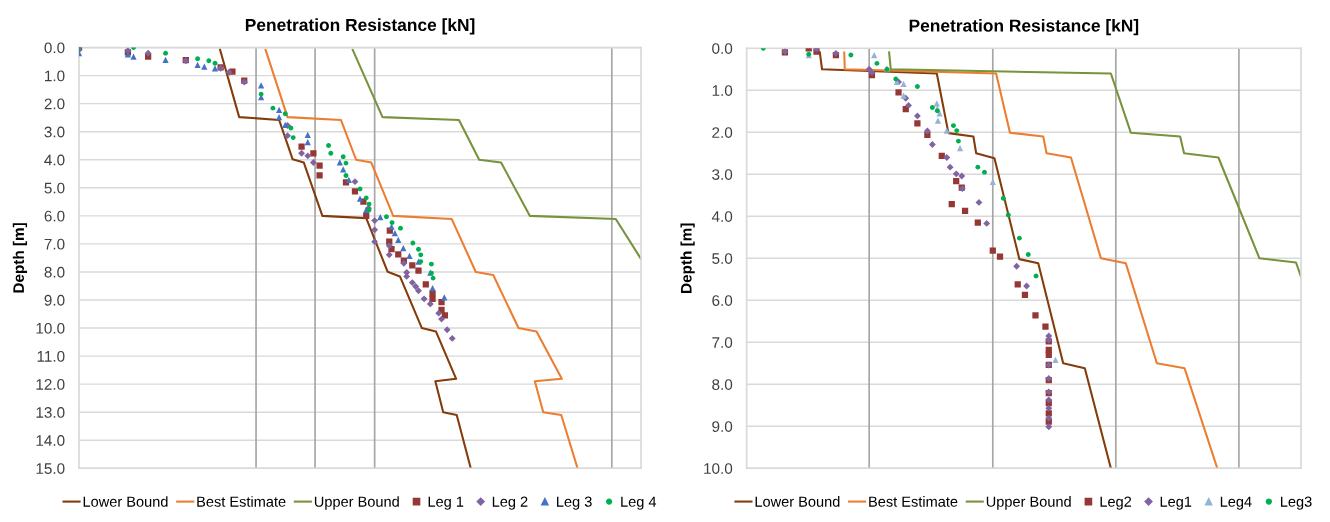 This screenshot has width=1330, height=522. What do you see at coordinates (50, 384) in the screenshot?
I see `y-tick-label: 12.0` at bounding box center [50, 384].